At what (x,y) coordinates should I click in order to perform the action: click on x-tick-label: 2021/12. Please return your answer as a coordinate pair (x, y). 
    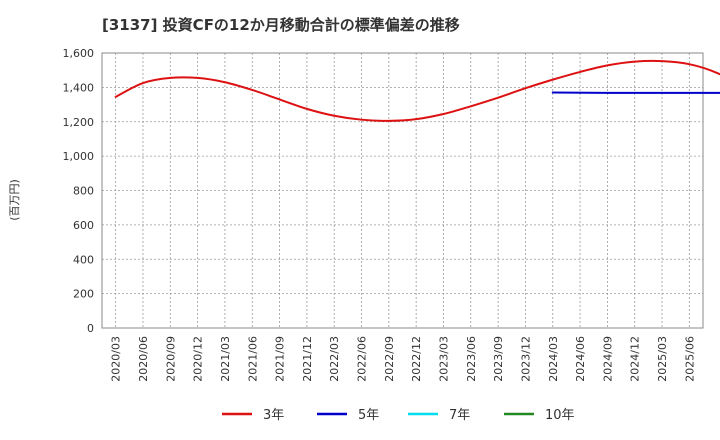
    Looking at the image, I should click on (307, 359).